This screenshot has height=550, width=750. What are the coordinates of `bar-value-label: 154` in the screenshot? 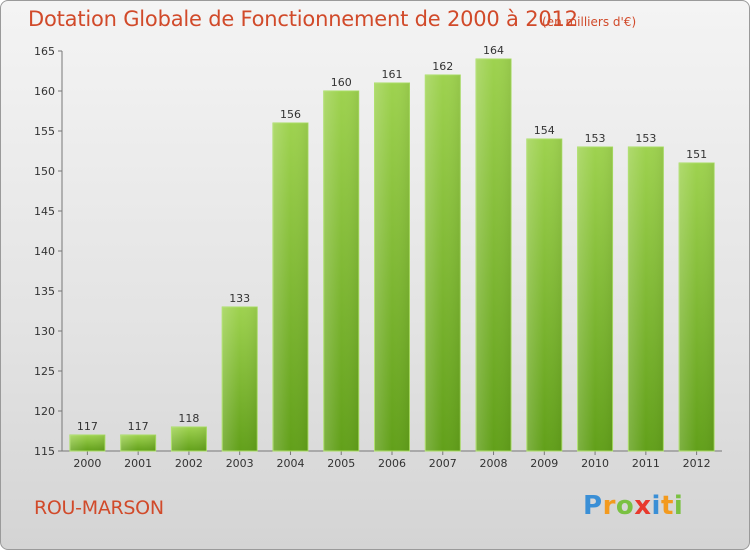 It's located at (544, 130).